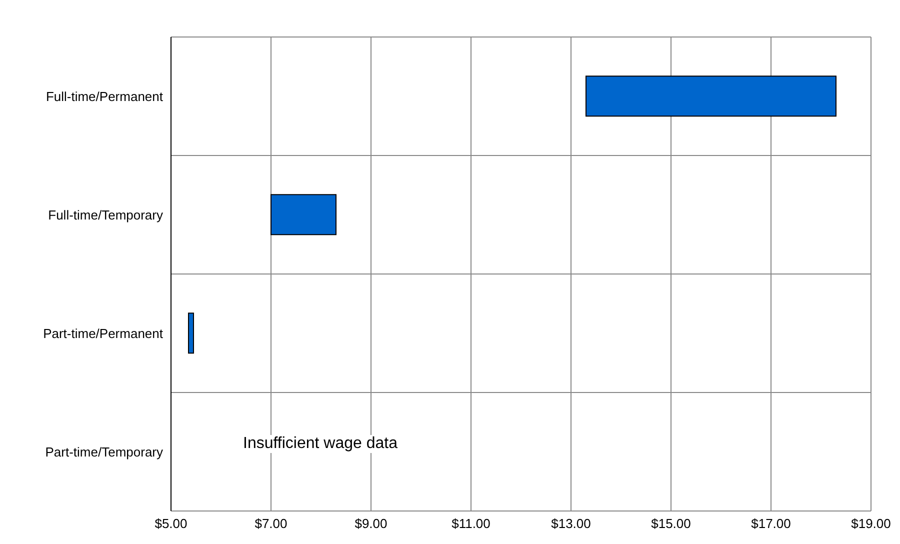 This screenshot has width=900, height=544. Describe the element at coordinates (771, 524) in the screenshot. I see `x-tick-label: $17.00` at that location.